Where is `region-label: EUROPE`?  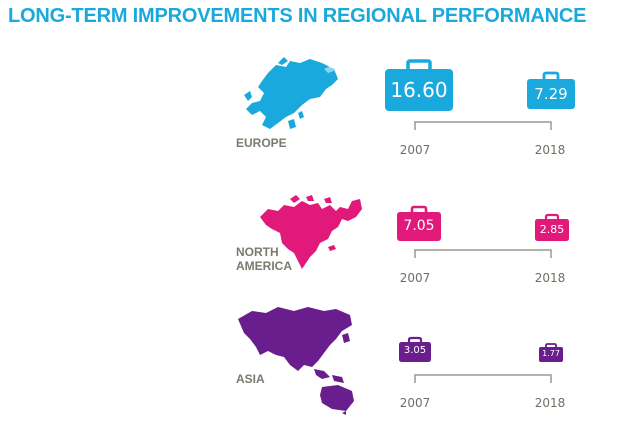 region-label: EUROPE is located at coordinates (261, 143).